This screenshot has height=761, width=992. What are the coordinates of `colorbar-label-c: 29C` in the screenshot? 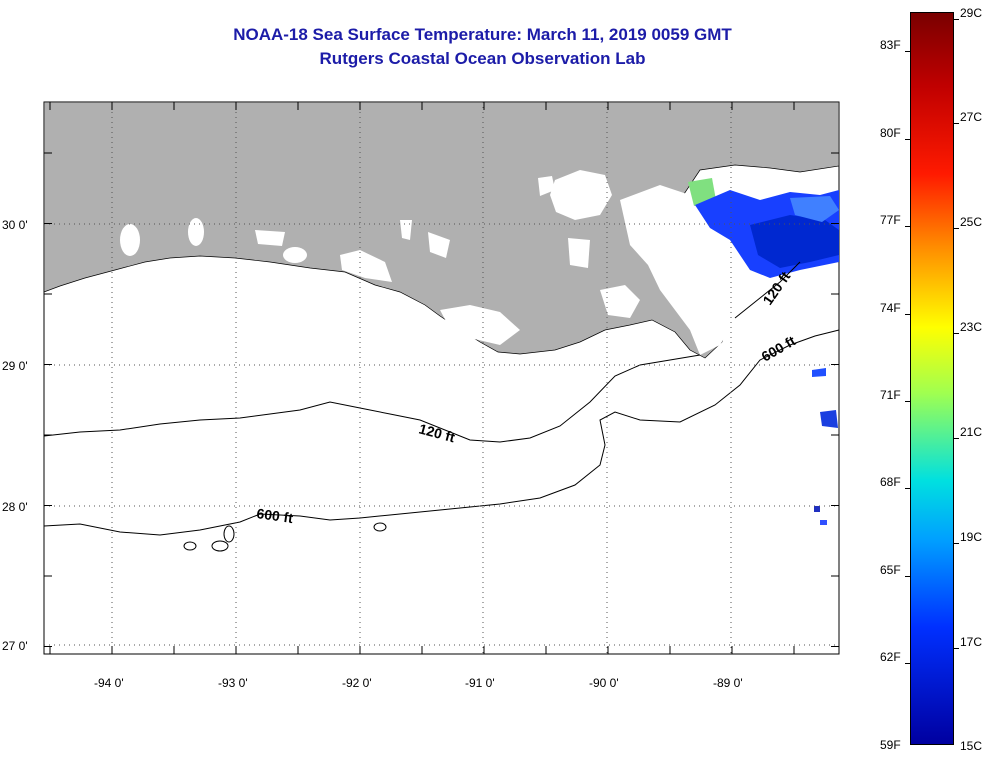 It's located at (971, 13).